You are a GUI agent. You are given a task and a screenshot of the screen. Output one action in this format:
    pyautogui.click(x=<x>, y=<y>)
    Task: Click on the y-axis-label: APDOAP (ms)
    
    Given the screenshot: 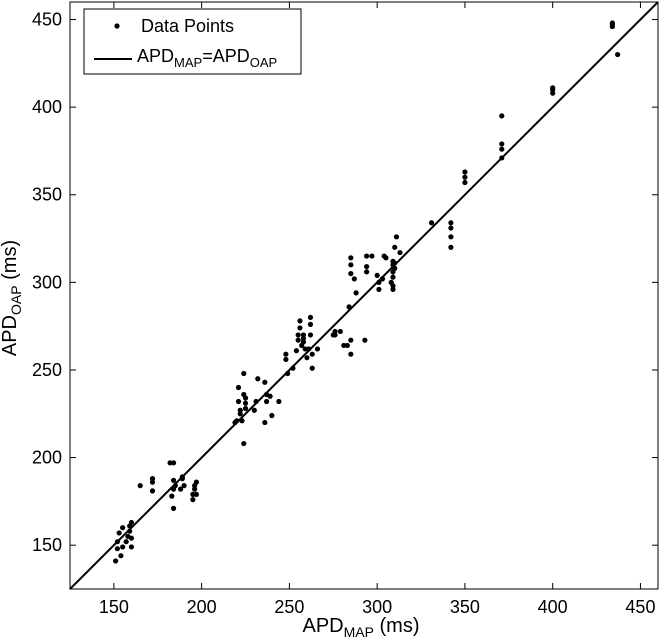 What is the action you would take?
    pyautogui.click(x=12, y=298)
    